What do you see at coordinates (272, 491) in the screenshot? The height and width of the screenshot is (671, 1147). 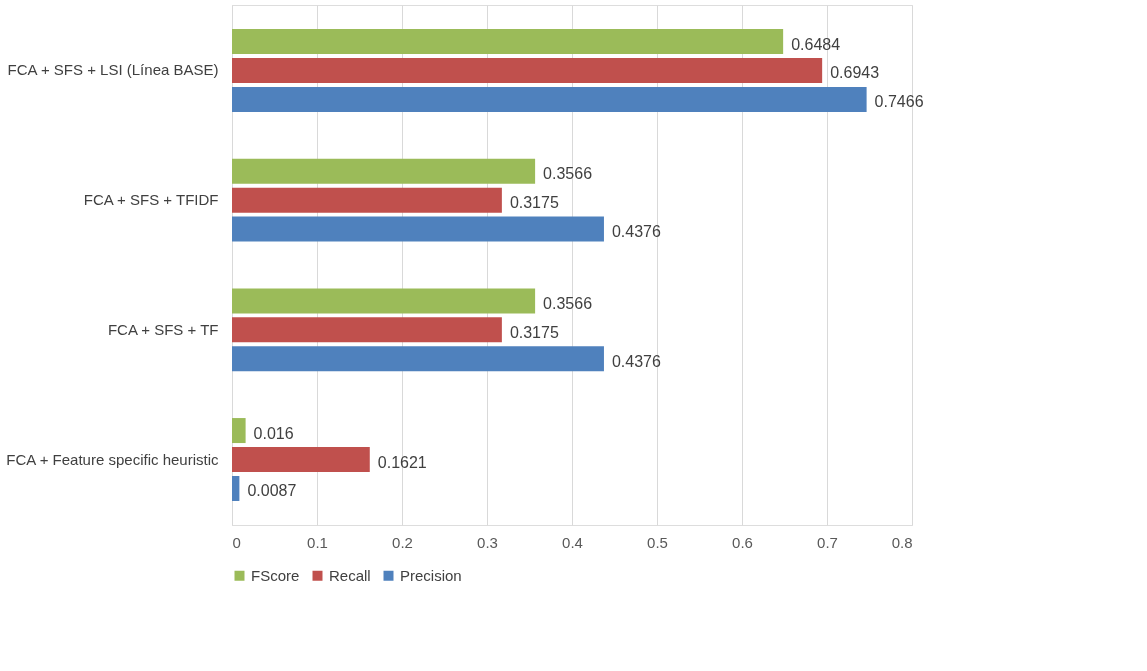 I see `data-label: 0.0087` at bounding box center [272, 491].